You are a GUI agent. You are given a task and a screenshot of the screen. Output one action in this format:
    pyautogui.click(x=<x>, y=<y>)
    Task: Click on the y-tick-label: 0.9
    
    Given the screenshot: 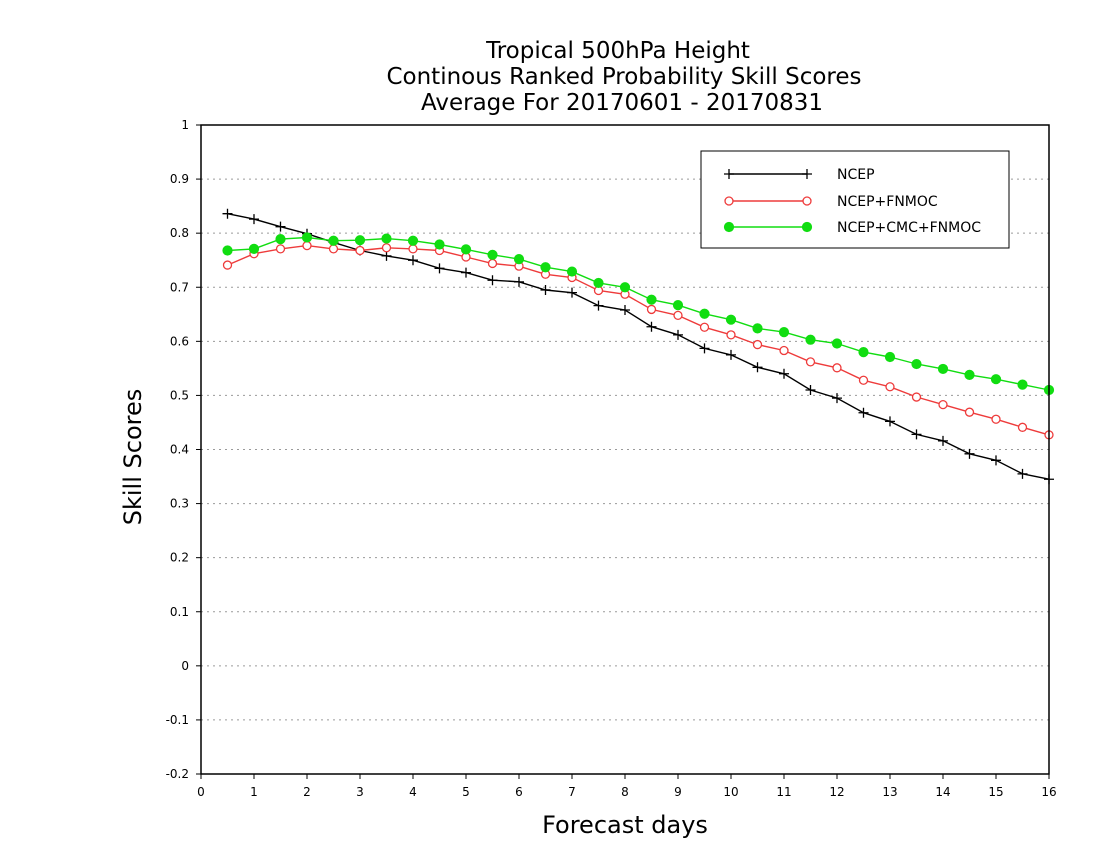 What is the action you would take?
    pyautogui.click(x=179, y=179)
    